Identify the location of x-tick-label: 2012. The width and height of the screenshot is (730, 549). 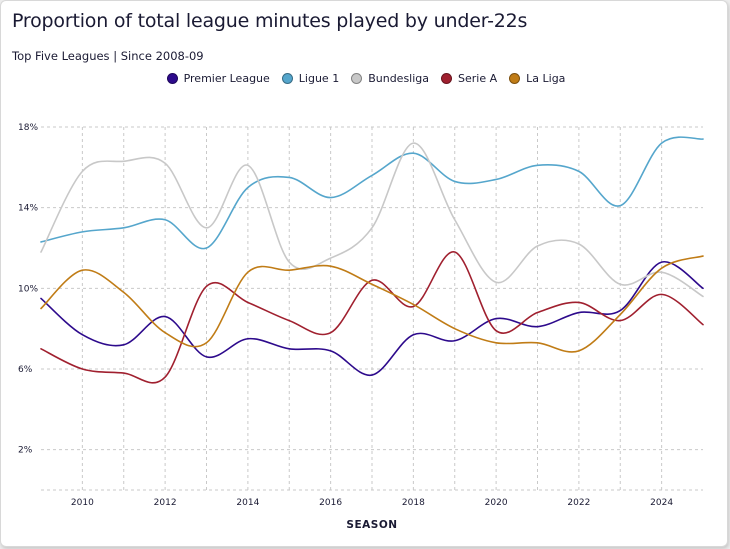
(165, 503).